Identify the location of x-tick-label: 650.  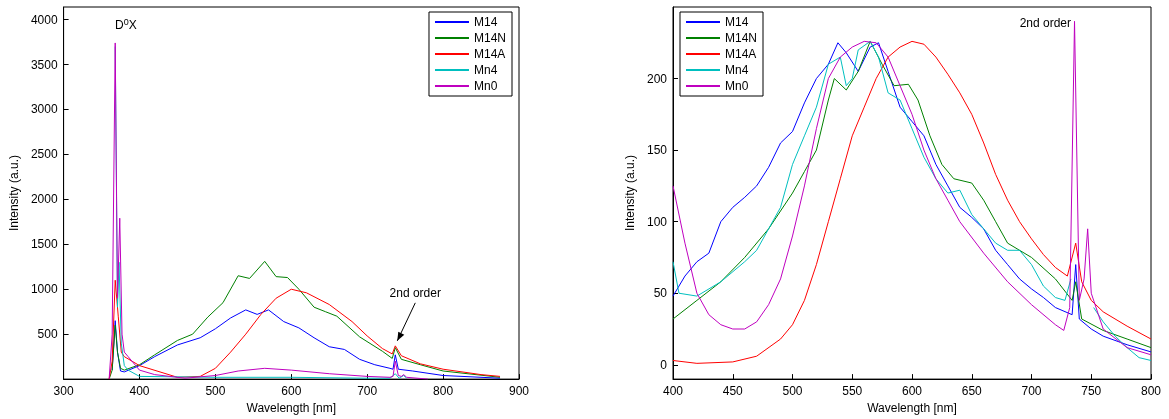
(972, 391).